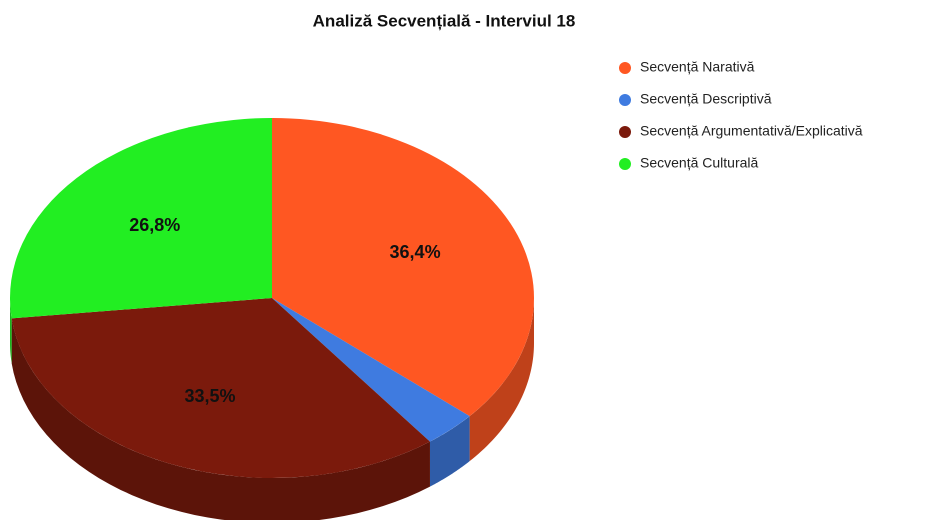  I want to click on data-label: 36,4%, so click(415, 252).